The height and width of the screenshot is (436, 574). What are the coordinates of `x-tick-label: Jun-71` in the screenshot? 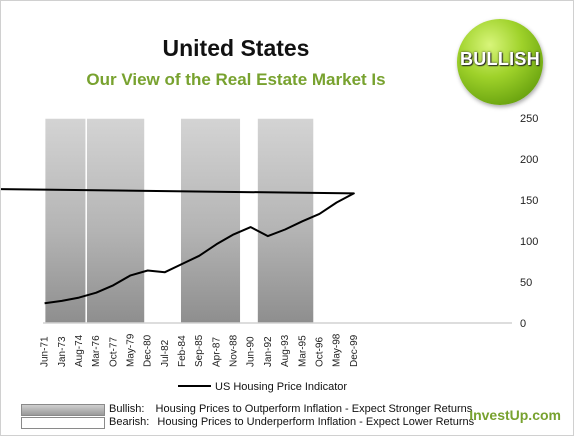 It's located at (45, 351).